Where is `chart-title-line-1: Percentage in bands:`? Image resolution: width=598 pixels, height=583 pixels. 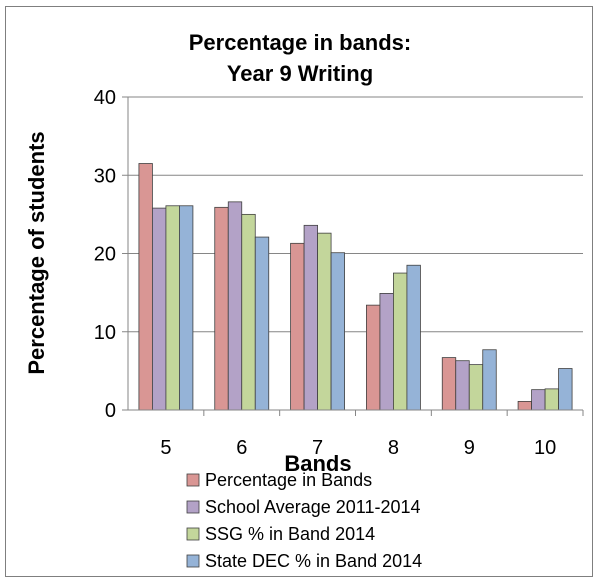
chart-title-line-1: Percentage in bands: is located at coordinates (300, 42).